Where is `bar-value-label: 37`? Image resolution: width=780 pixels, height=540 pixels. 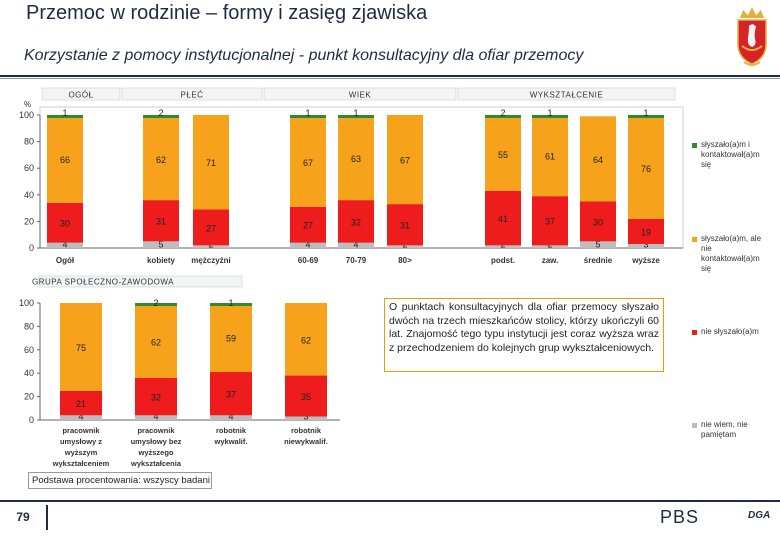 bar-value-label: 37 is located at coordinates (550, 222).